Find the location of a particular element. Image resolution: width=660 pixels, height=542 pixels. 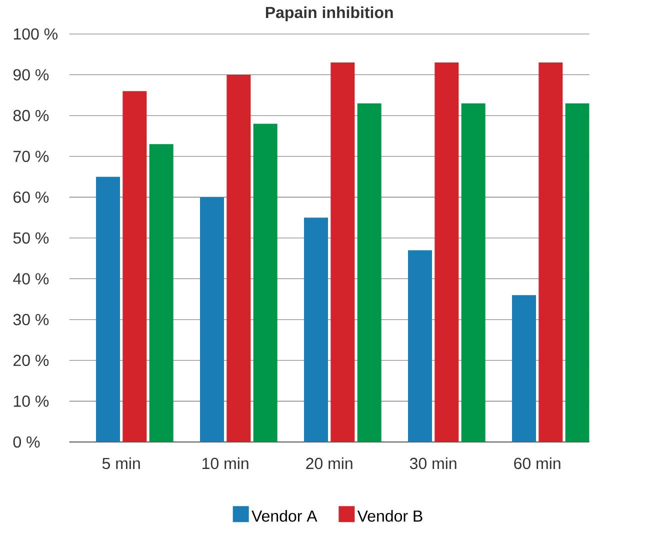

y-tick-label: 70 % is located at coordinates (31, 156).